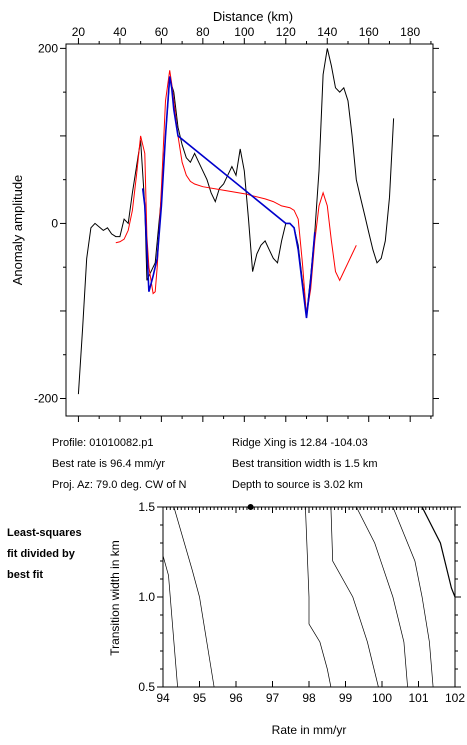  What do you see at coordinates (327, 32) in the screenshot?
I see `top-x-tick-label: 140` at bounding box center [327, 32].